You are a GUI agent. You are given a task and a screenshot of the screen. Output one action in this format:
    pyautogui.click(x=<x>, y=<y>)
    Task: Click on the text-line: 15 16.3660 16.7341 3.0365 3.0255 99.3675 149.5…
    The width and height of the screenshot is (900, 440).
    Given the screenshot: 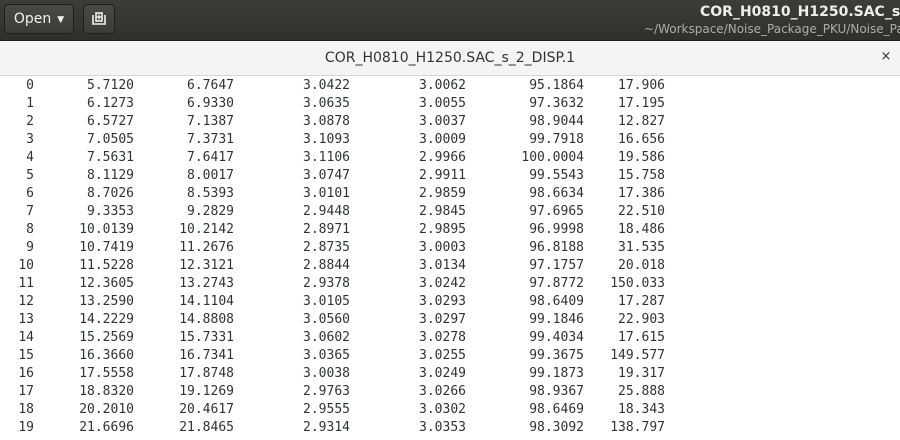 What is the action you would take?
    pyautogui.click(x=450, y=356)
    